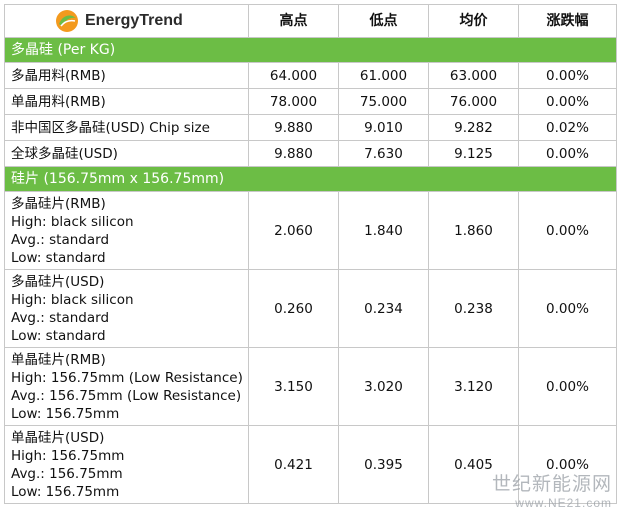 The image size is (620, 514). Describe the element at coordinates (293, 308) in the screenshot. I see `high-price-cell: 0.260` at that location.